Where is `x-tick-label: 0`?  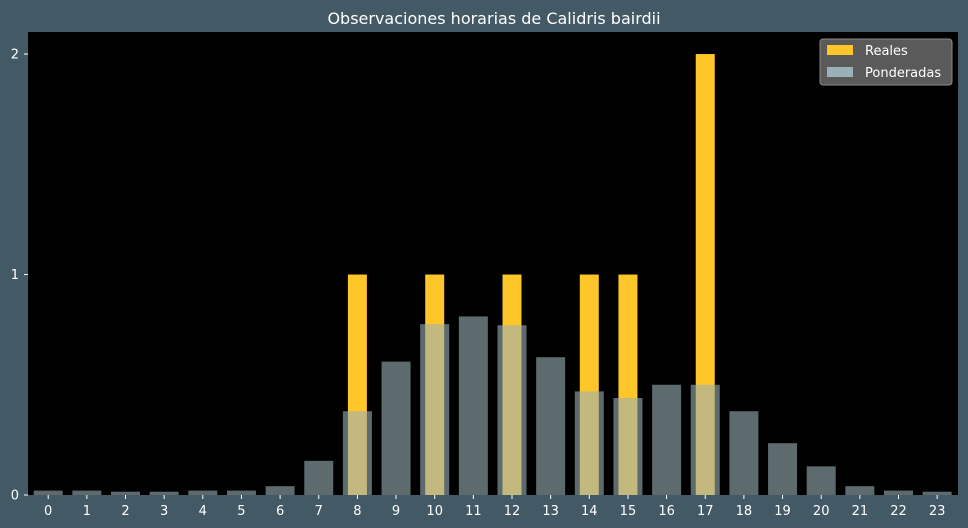
x-tick-label: 0 is located at coordinates (48, 511).